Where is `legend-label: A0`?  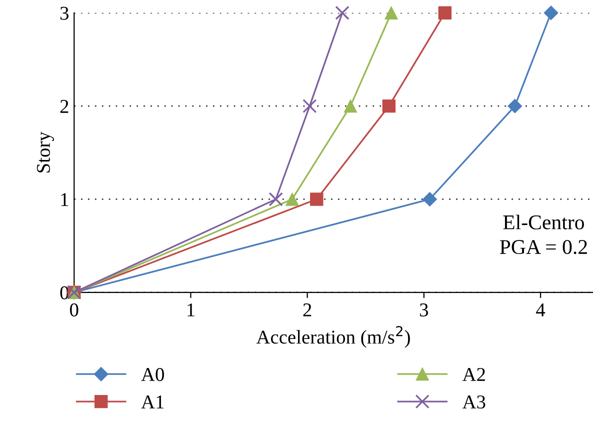 legend-label: A0 is located at coordinates (152, 375).